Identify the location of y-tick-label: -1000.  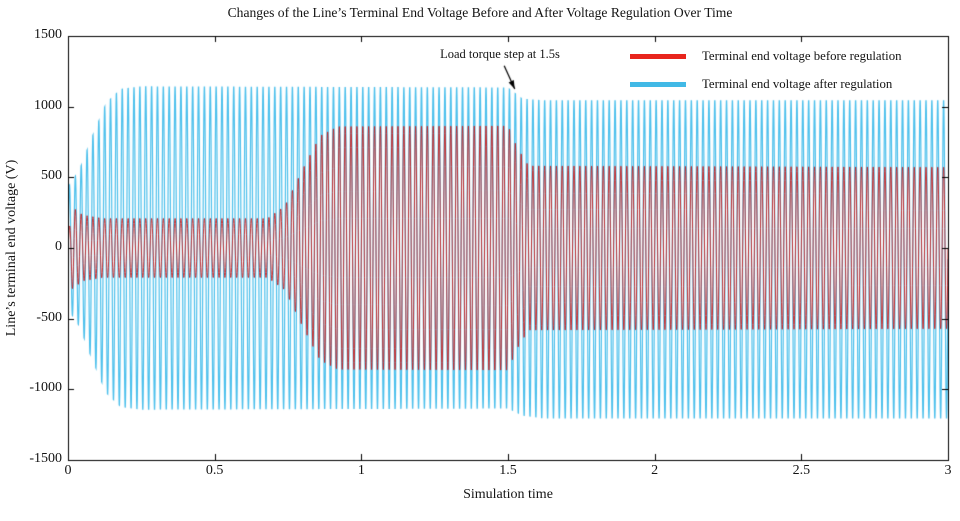
(45, 388).